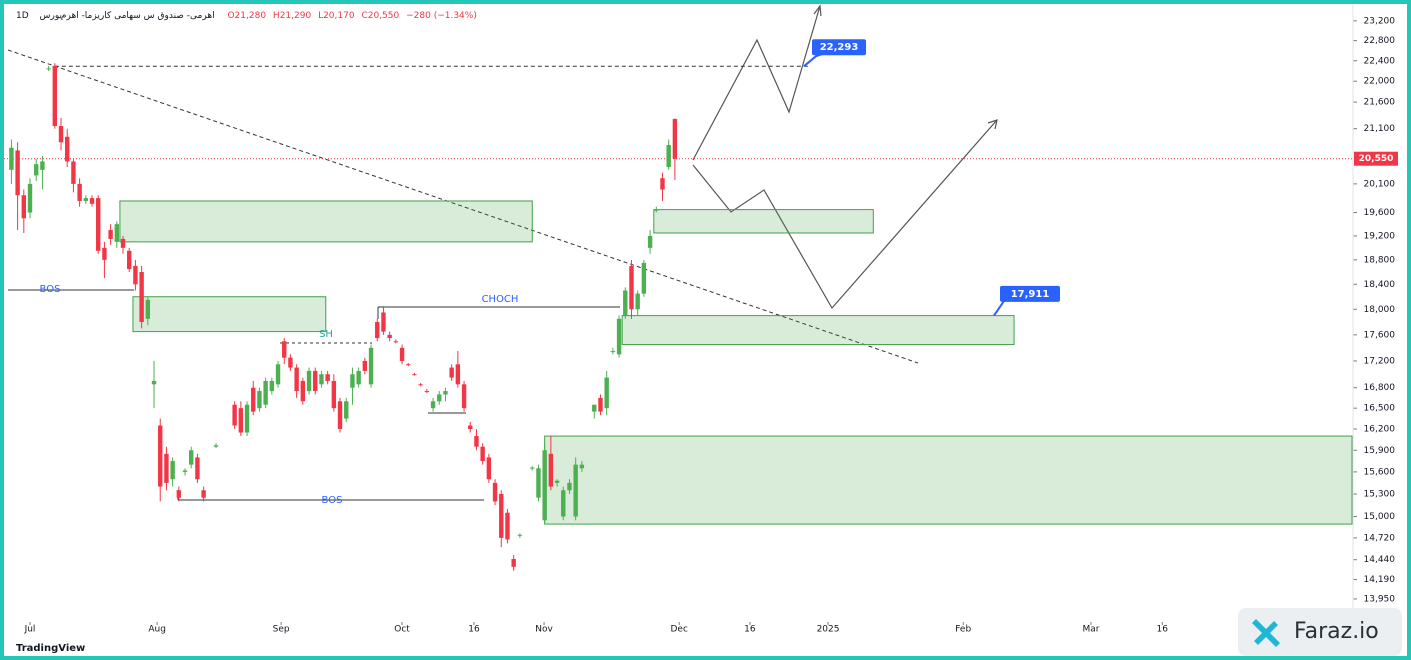 This screenshot has width=1411, height=660. I want to click on y-tick-label: 15,300, so click(1380, 494).